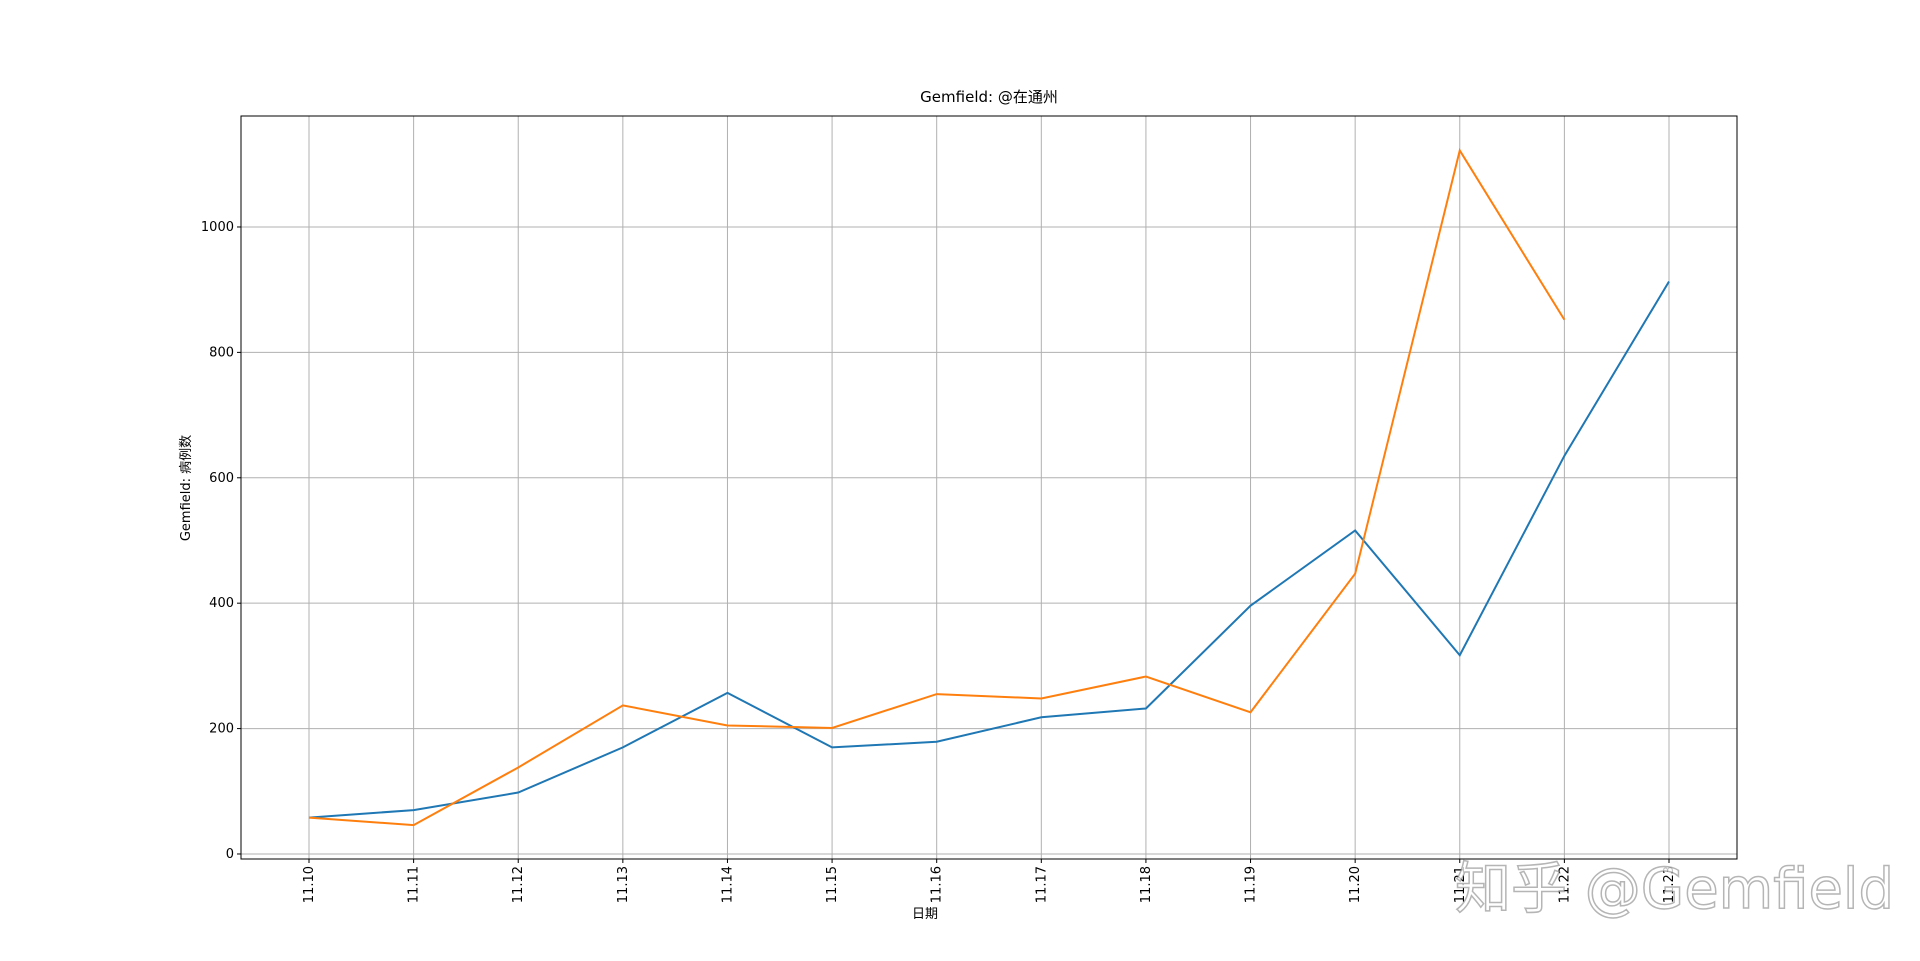  Describe the element at coordinates (309, 884) in the screenshot. I see `x-tick-label: 11.10` at that location.